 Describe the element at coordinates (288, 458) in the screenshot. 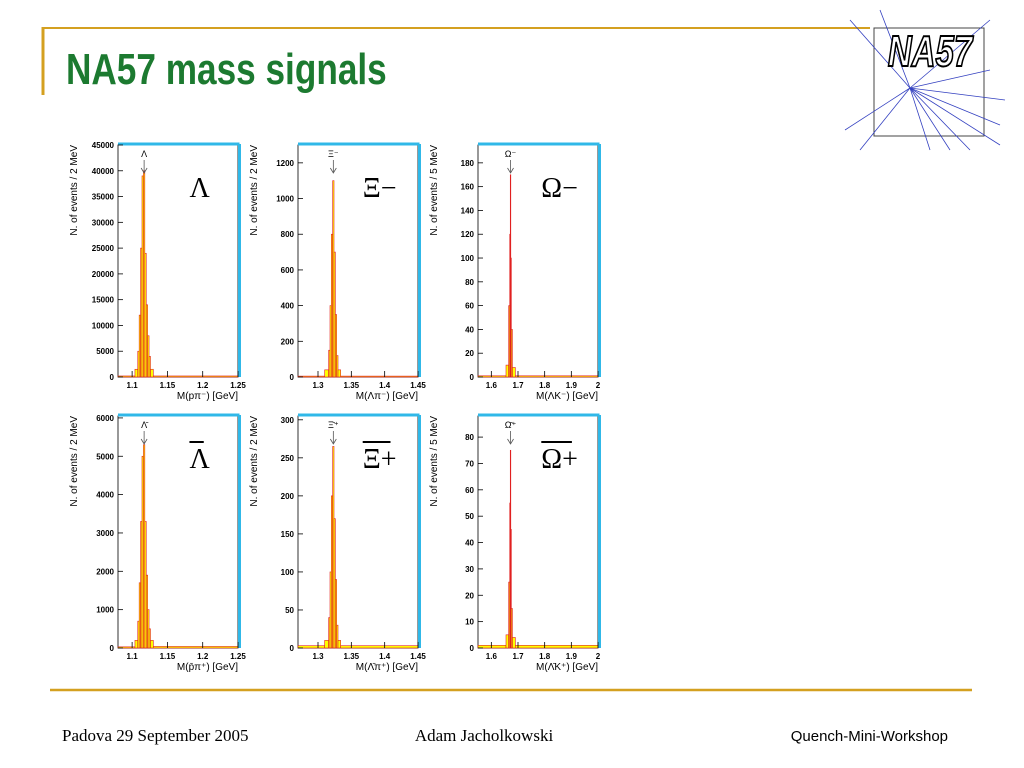

I see `y-tick-label: 250` at that location.